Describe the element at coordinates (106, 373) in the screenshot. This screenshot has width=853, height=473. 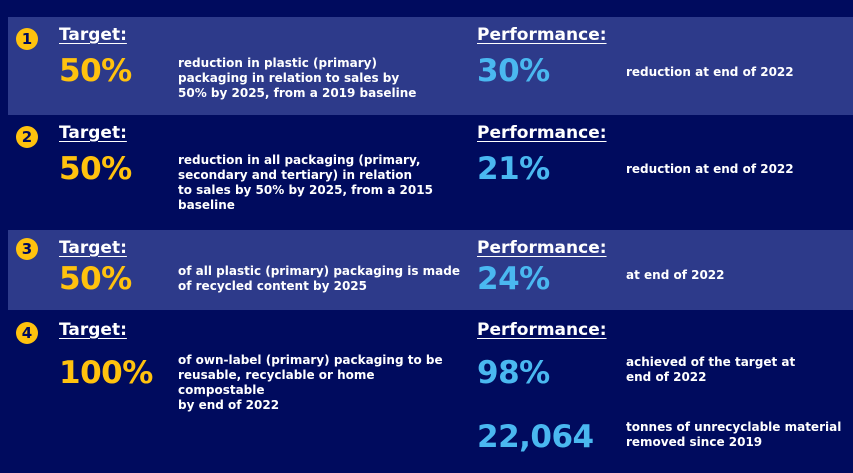
I see `target-value: 100%` at that location.